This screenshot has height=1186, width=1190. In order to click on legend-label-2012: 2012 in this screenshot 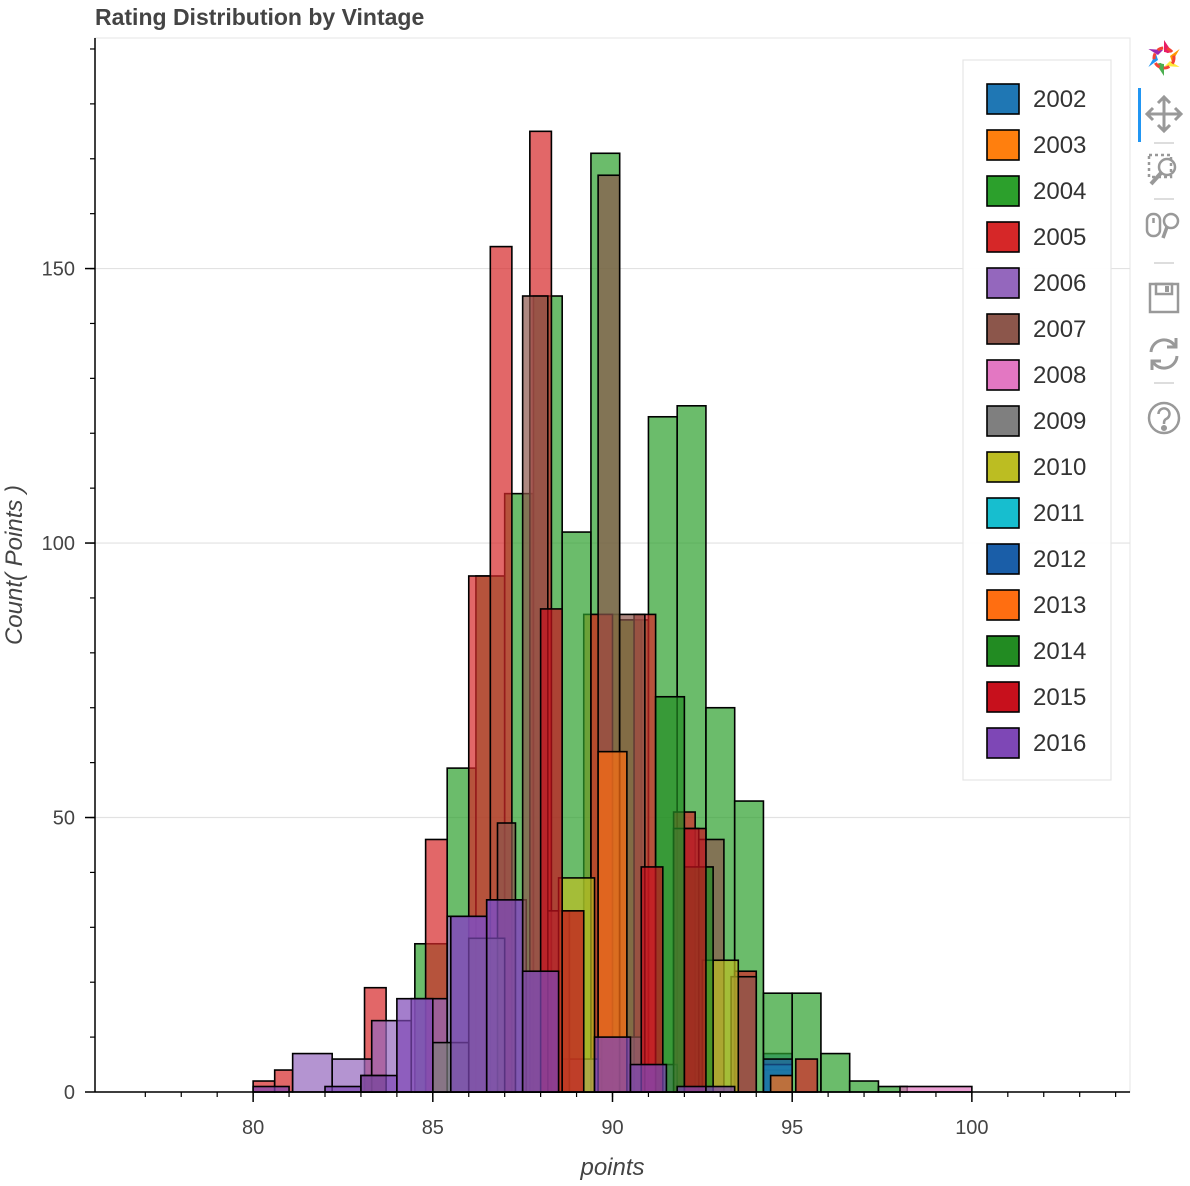, I will do `click(1059, 559)`.